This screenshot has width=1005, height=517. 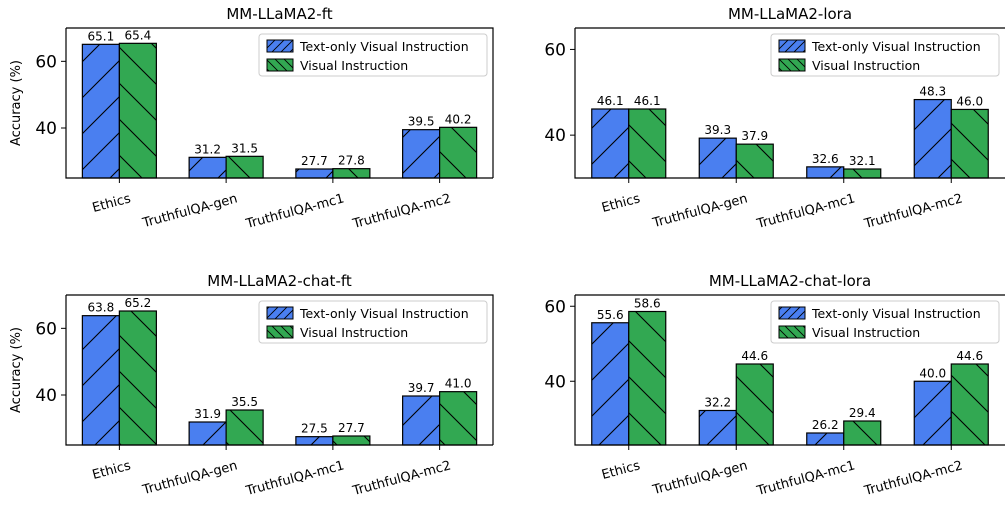 I want to click on bar-value-label: 65.1, so click(x=101, y=36).